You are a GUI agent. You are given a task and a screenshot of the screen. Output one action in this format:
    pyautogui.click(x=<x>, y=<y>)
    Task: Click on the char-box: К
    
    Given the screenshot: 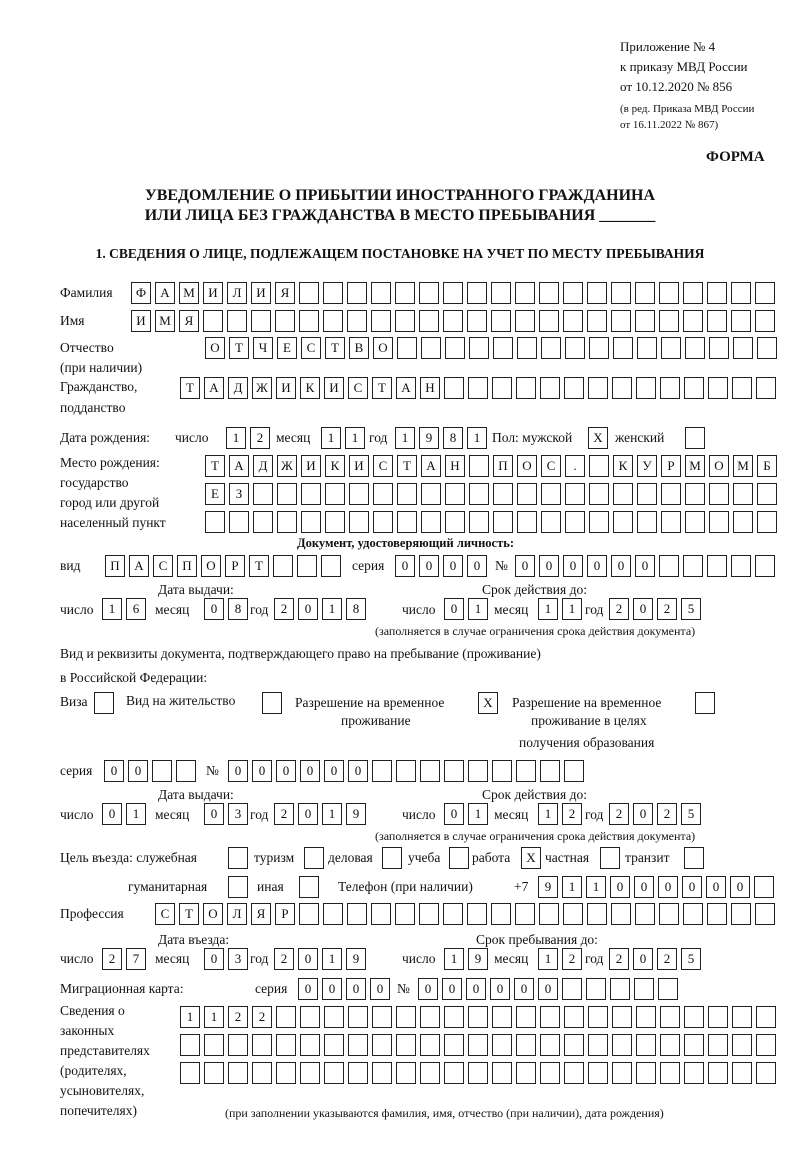 What is the action you would take?
    pyautogui.click(x=310, y=388)
    